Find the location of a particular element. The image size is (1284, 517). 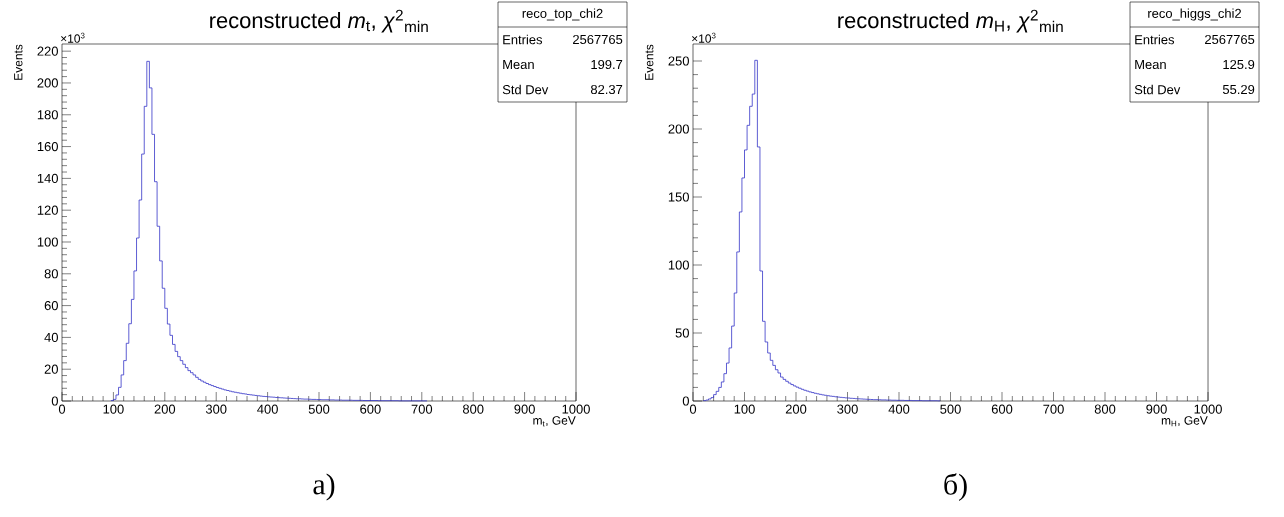

y-tick-label: 60 is located at coordinates (51, 306).